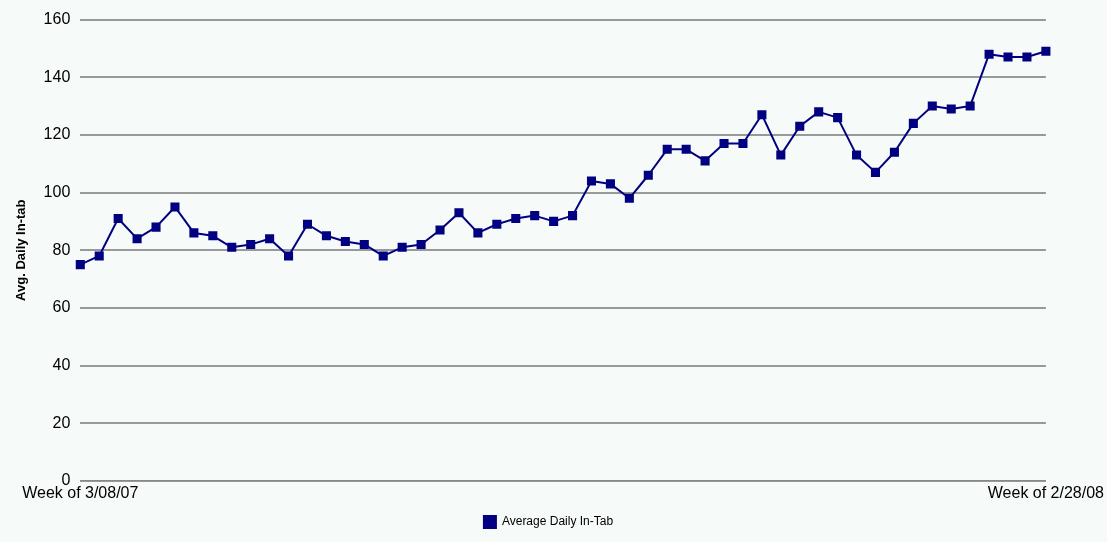  Describe the element at coordinates (57, 191) in the screenshot. I see `y-tick-label: 100` at that location.